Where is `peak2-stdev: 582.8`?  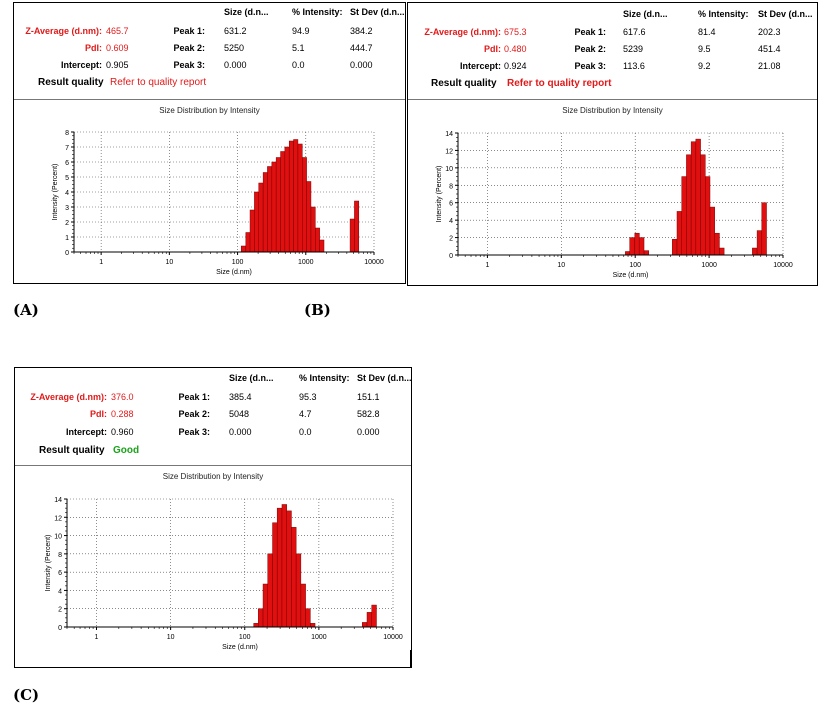 peak2-stdev: 582.8 is located at coordinates (368, 414).